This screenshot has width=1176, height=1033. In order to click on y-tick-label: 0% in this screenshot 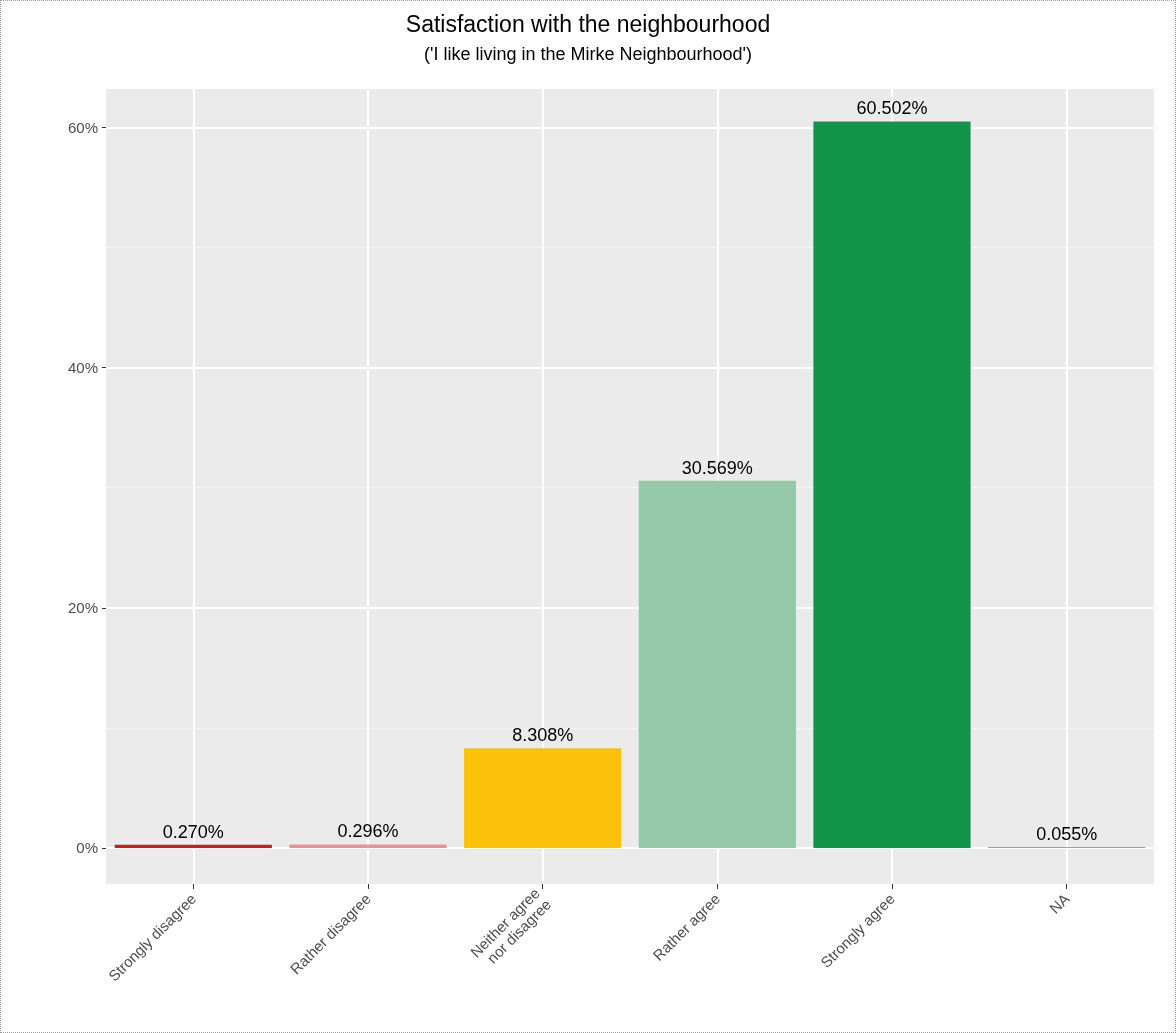, I will do `click(87, 848)`.